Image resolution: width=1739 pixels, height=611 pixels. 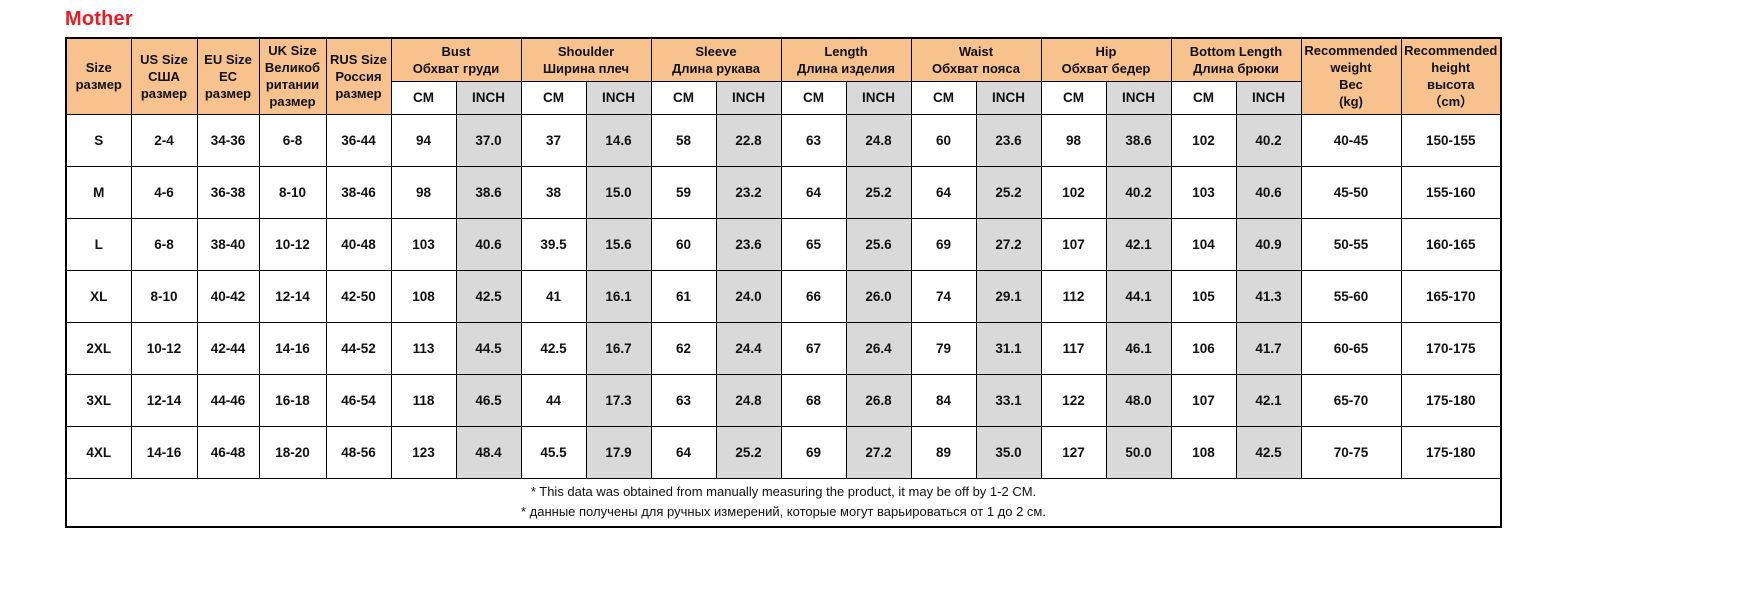 I want to click on data-cell: 38-40, so click(x=228, y=244).